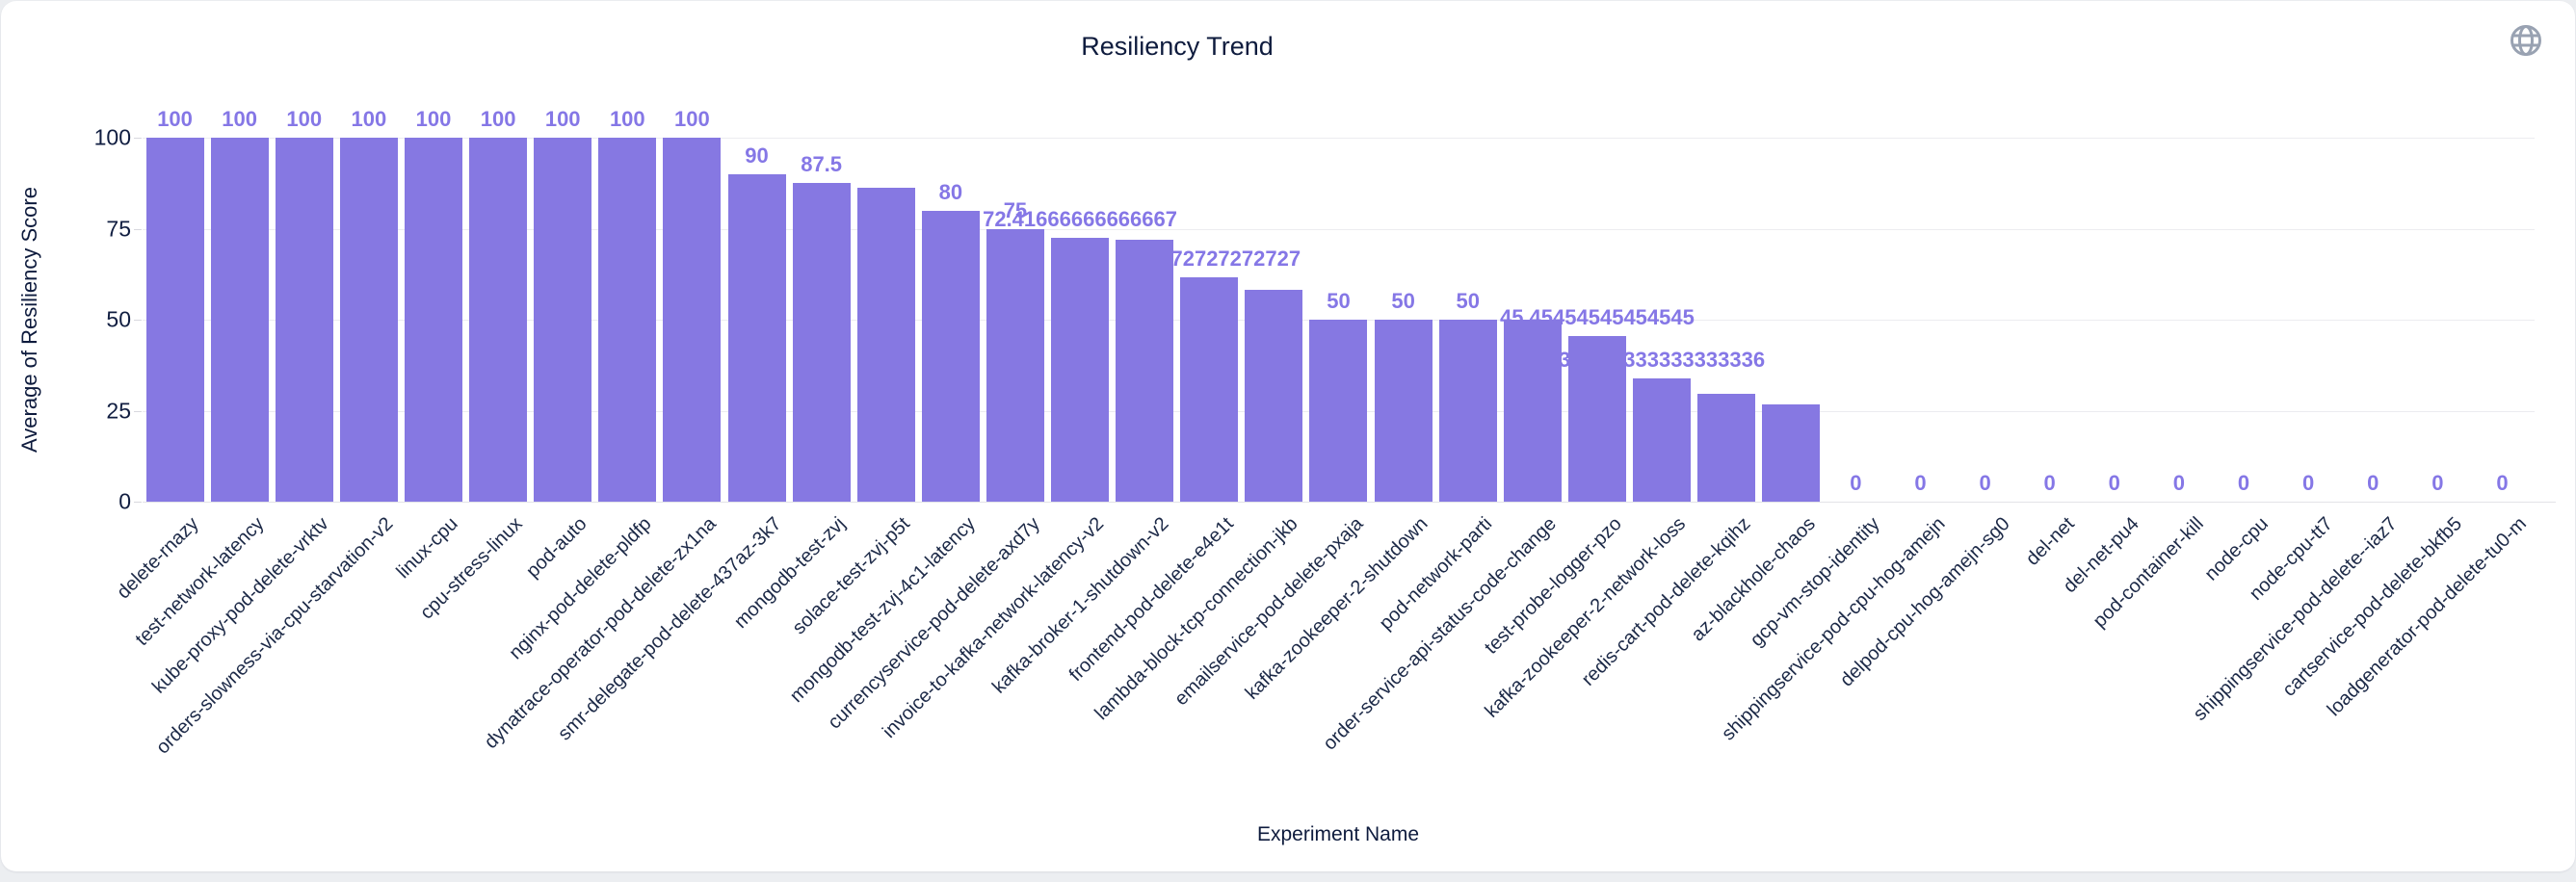  What do you see at coordinates (1754, 579) in the screenshot?
I see `x-axis-label: az-blackhole-chaos` at bounding box center [1754, 579].